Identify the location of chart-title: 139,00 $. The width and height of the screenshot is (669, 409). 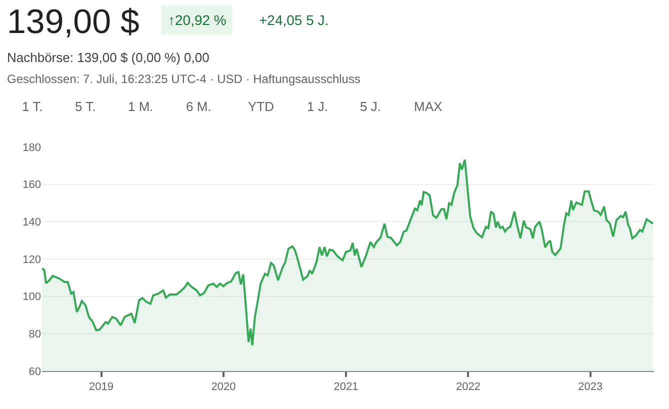
(73, 22).